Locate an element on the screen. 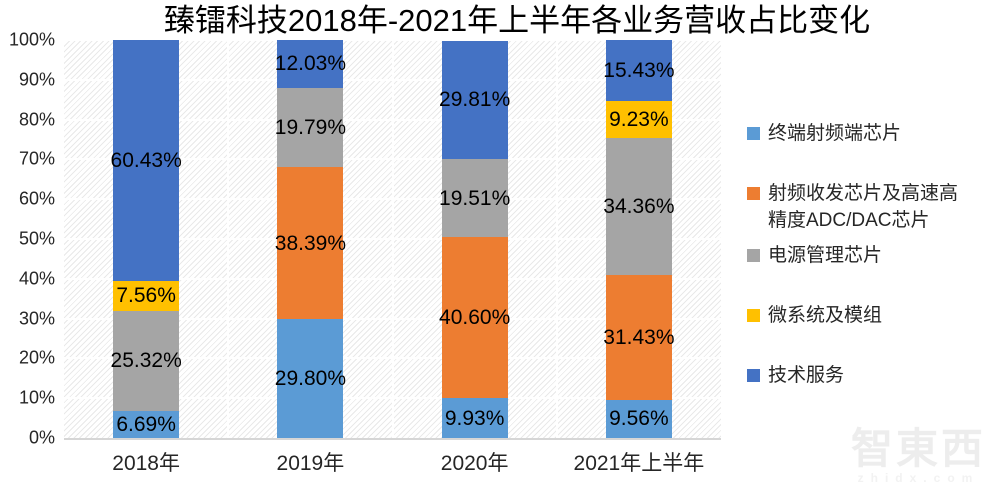 The height and width of the screenshot is (489, 1000). data-label: 12.03% is located at coordinates (310, 64).